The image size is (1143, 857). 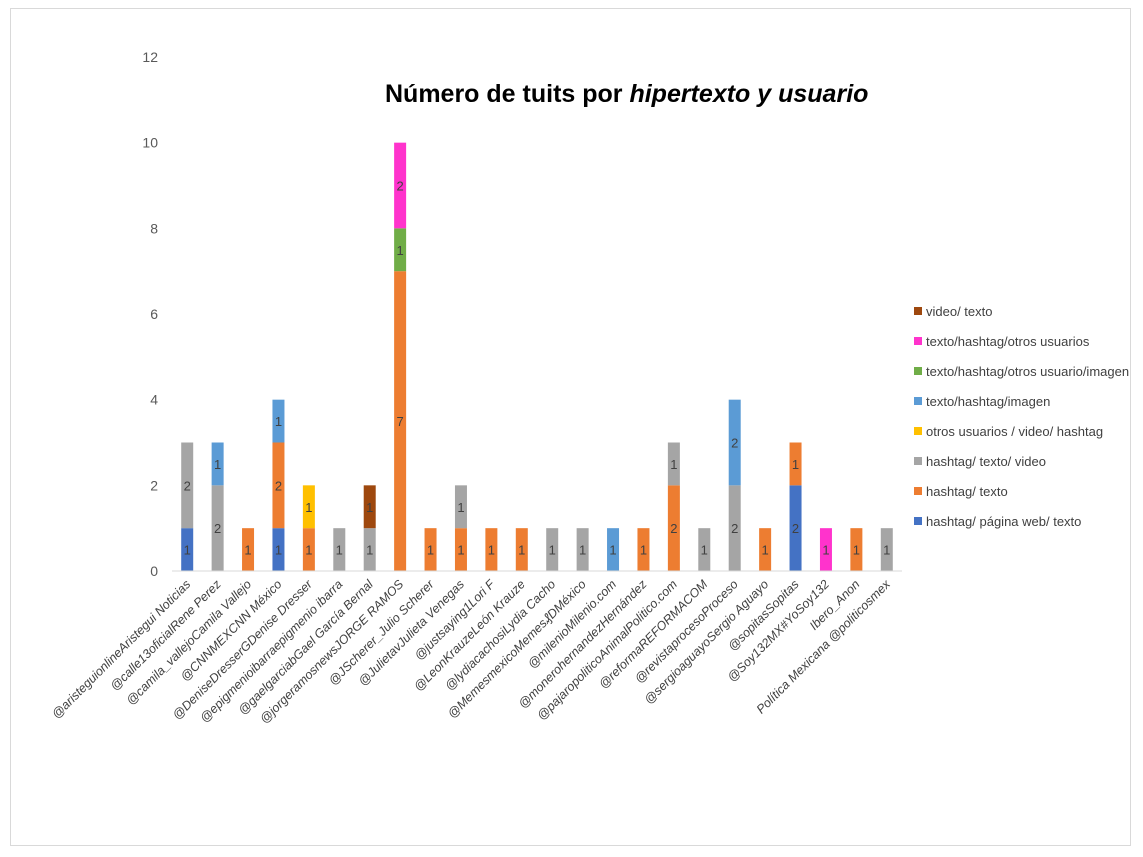 What do you see at coordinates (959, 311) in the screenshot?
I see `legend-label: video/ texto` at bounding box center [959, 311].